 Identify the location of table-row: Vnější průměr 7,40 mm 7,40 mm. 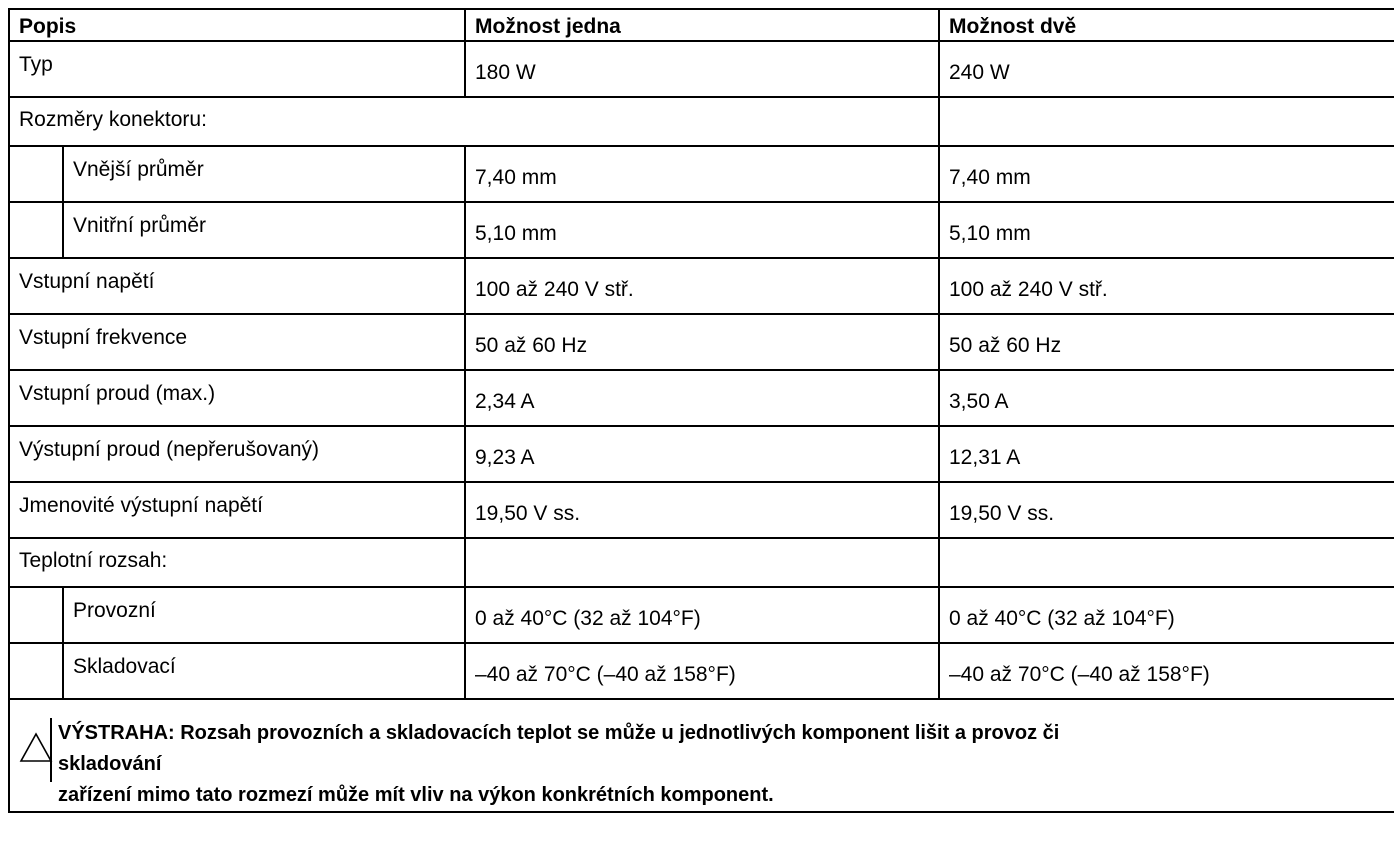
(701, 174).